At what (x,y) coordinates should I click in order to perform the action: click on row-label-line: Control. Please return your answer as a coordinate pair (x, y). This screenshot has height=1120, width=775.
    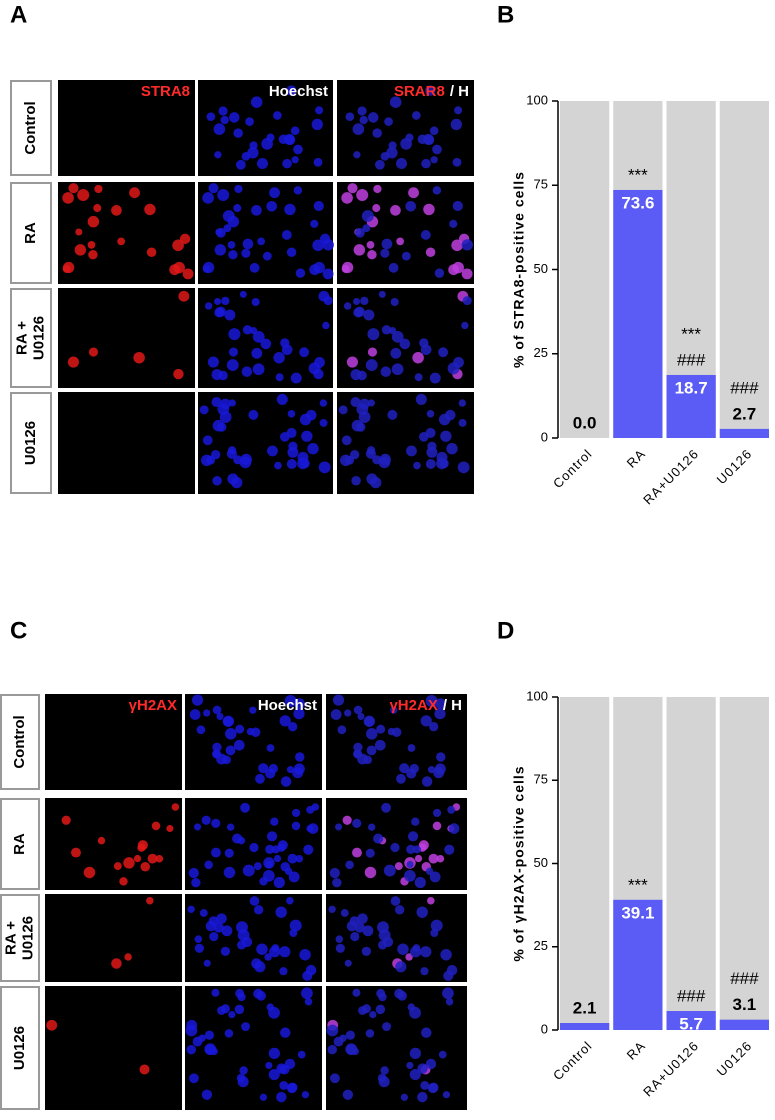
    Looking at the image, I should click on (30, 127).